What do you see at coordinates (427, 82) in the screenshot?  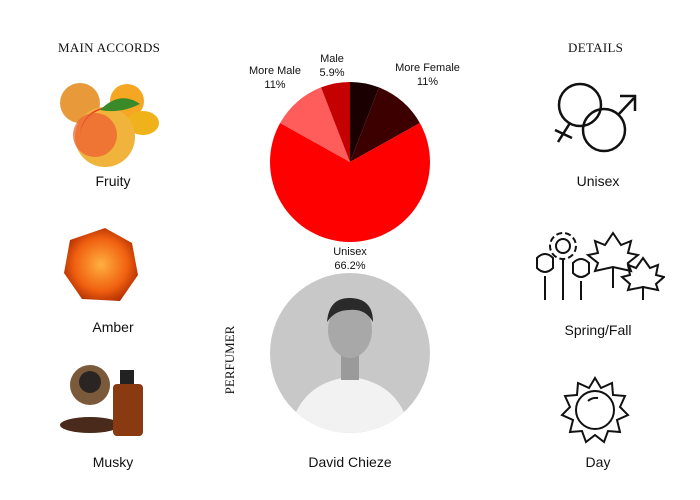 I see `pie-label-more-female-value: 11%` at bounding box center [427, 82].